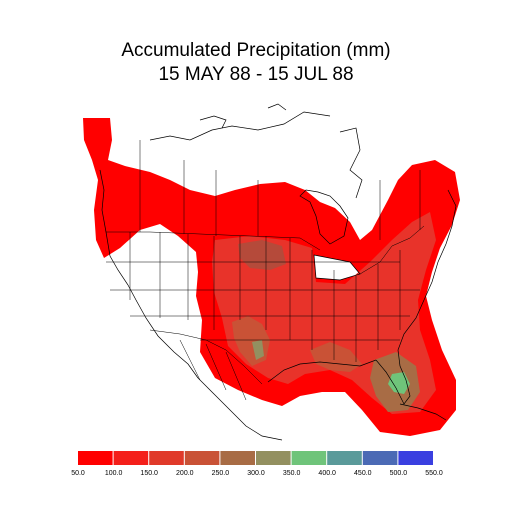 The width and height of the screenshot is (512, 512). Describe the element at coordinates (256, 74) in the screenshot. I see `map-subtitle: 15 MAY 88 - 15 JUL 88` at that location.